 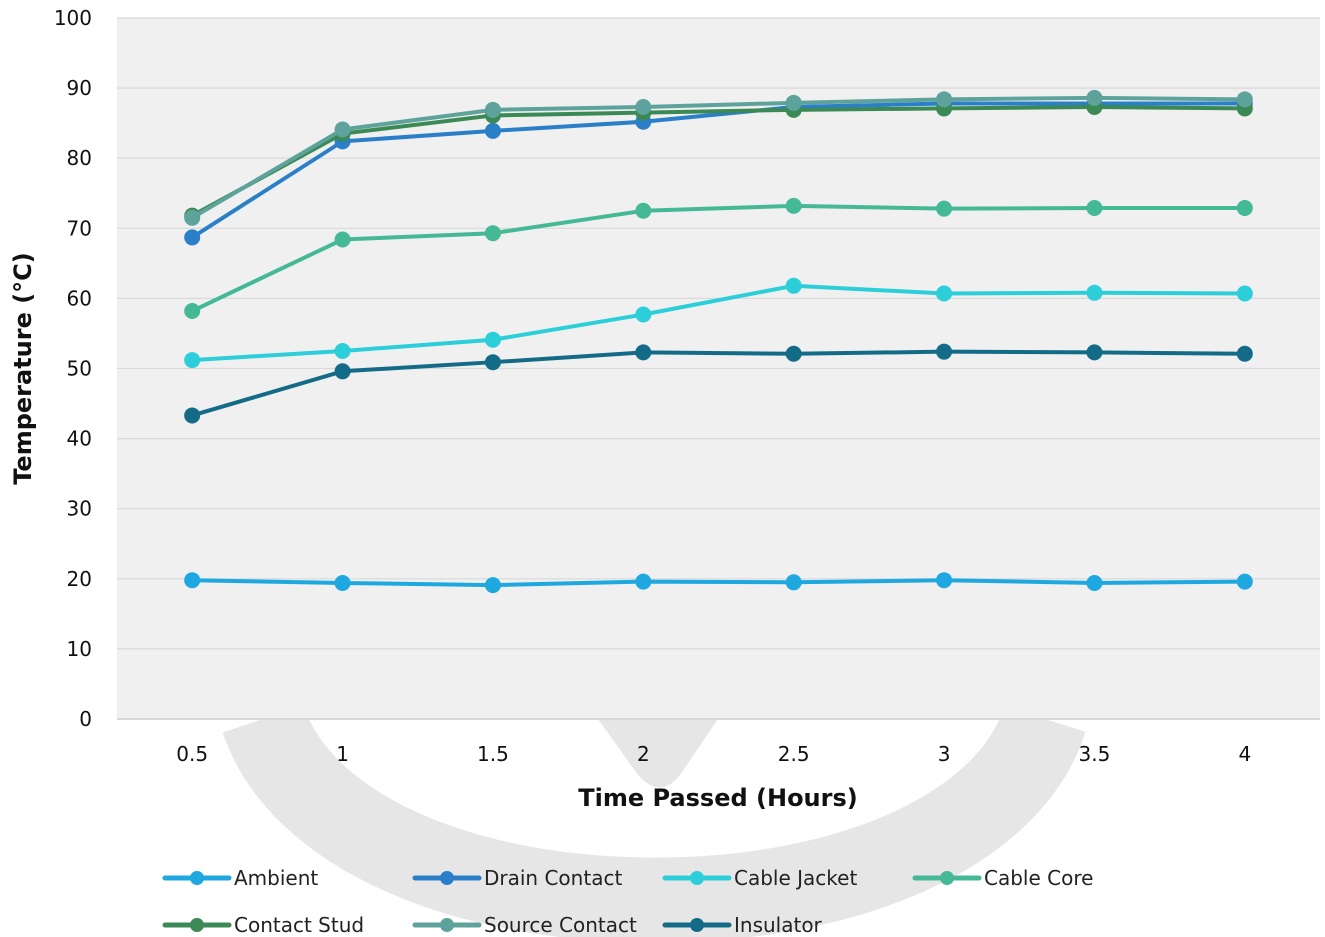 I want to click on legend-item: Ambient, so click(x=240, y=878).